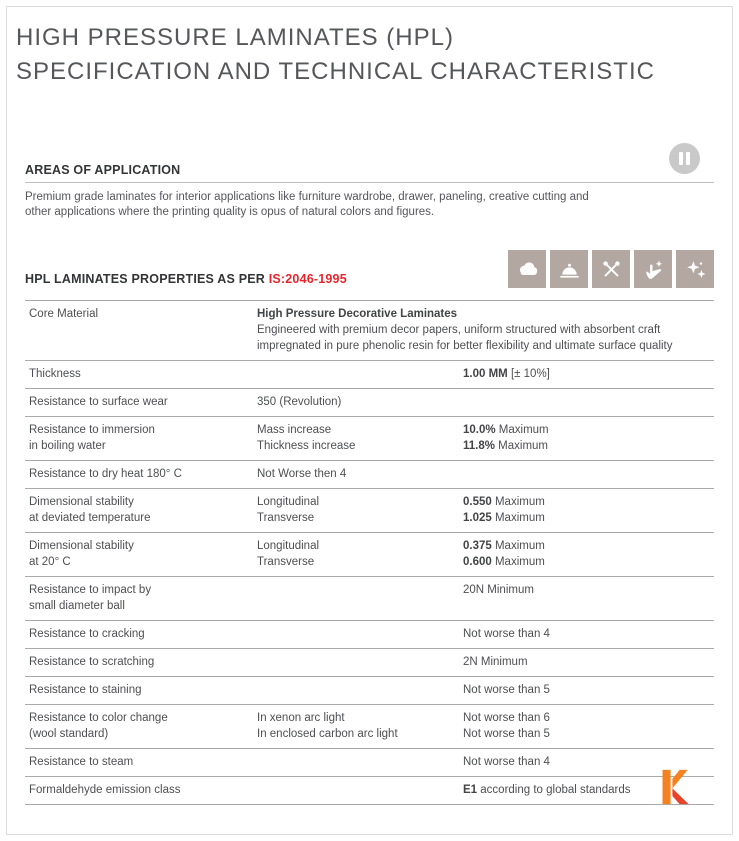 The height and width of the screenshot is (841, 739). I want to click on pause-circle-icon, so click(684, 158).